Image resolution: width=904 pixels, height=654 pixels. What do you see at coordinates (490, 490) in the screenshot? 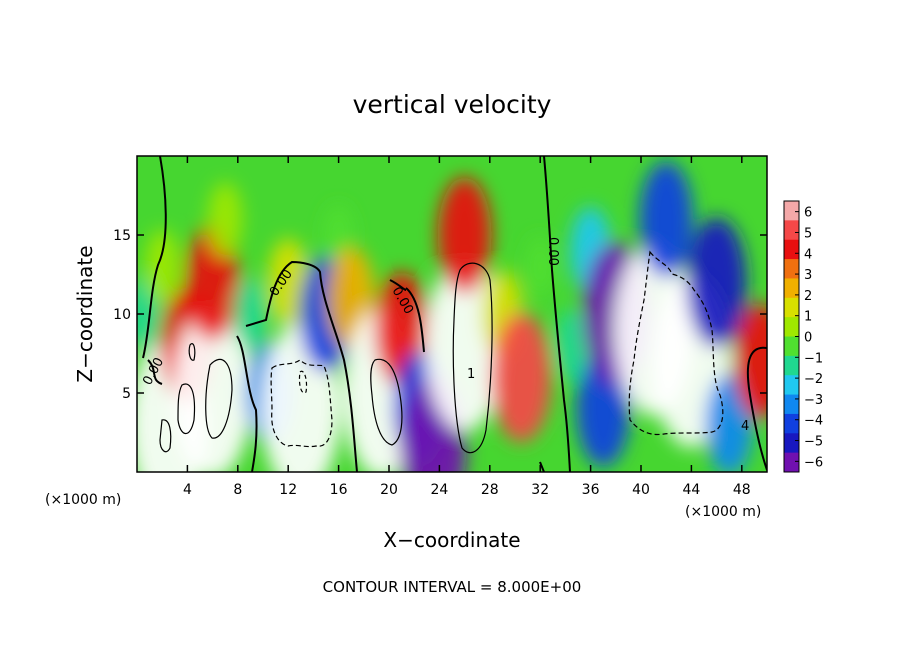
I see `x-tick-label: 28` at bounding box center [490, 490].